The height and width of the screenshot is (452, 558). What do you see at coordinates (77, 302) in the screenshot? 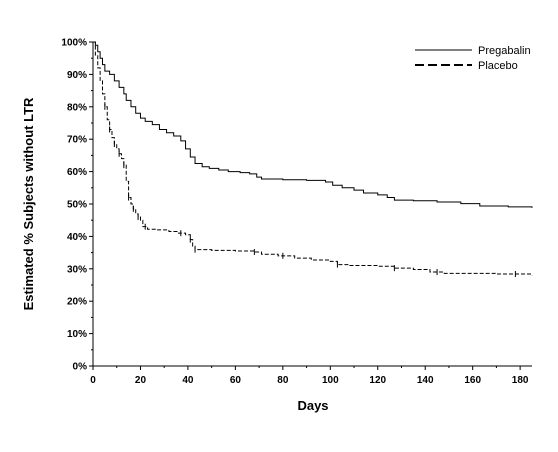
I see `y-tick-label: 20%` at bounding box center [77, 302].